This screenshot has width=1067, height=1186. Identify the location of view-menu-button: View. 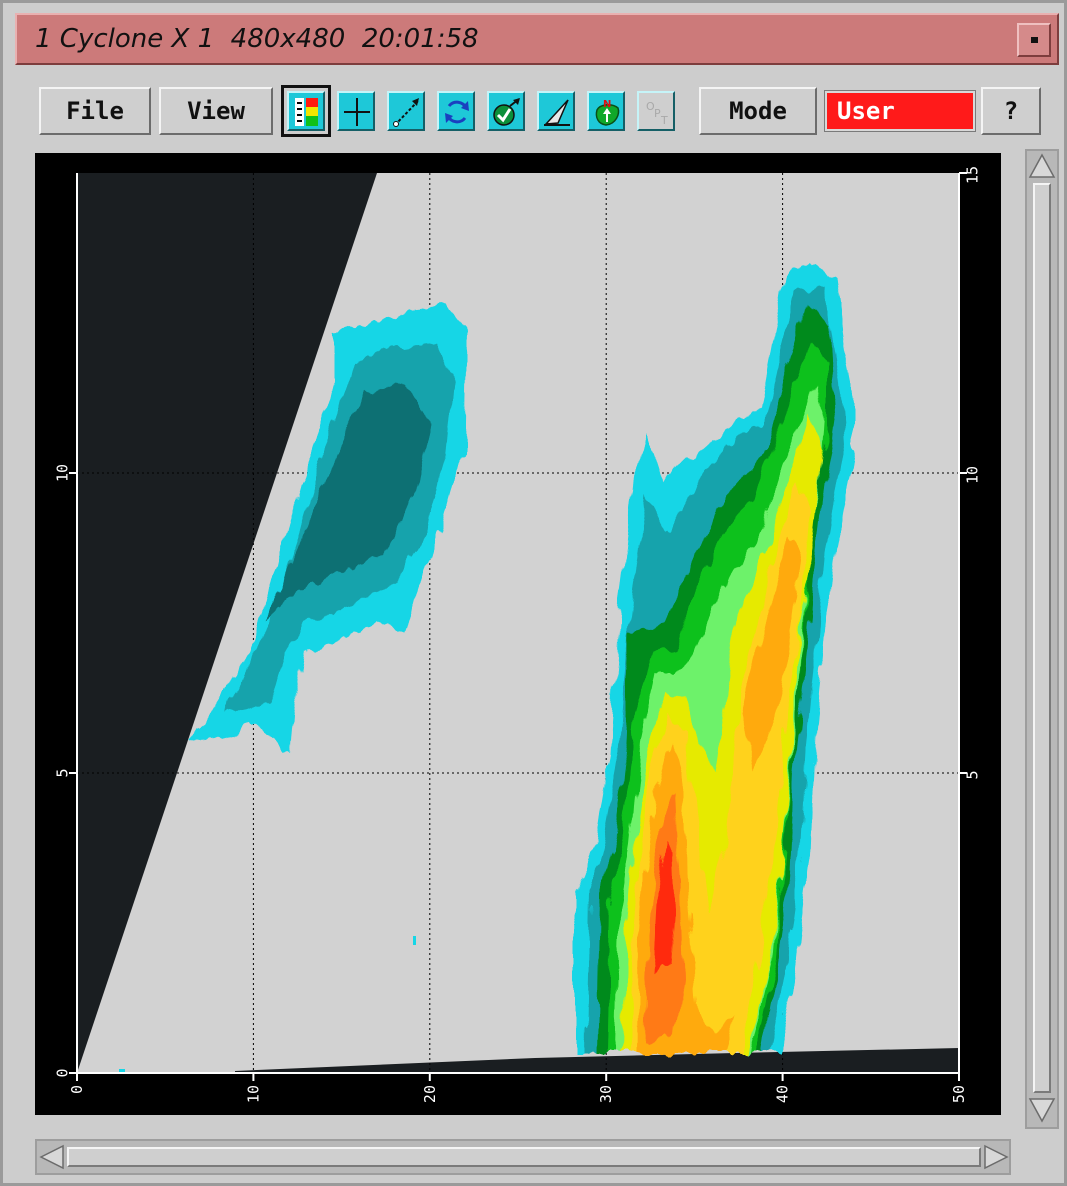
(216, 111).